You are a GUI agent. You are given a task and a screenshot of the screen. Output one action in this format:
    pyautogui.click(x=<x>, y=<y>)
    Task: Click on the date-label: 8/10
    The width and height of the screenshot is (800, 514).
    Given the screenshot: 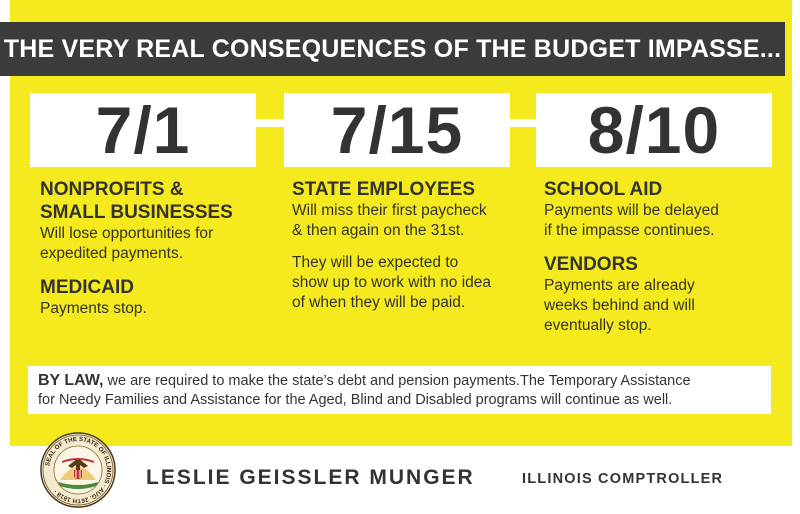 What is the action you would take?
    pyautogui.click(x=654, y=130)
    